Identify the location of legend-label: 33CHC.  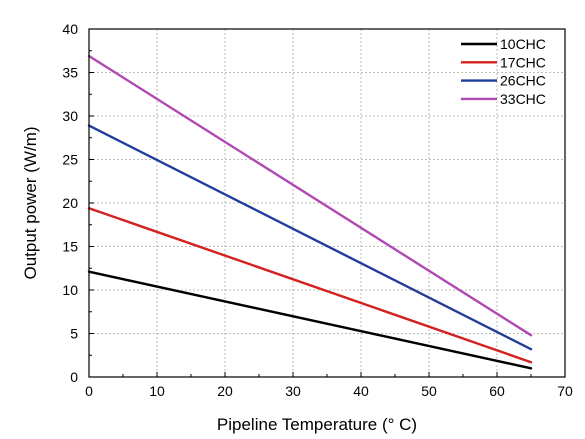
(523, 99).